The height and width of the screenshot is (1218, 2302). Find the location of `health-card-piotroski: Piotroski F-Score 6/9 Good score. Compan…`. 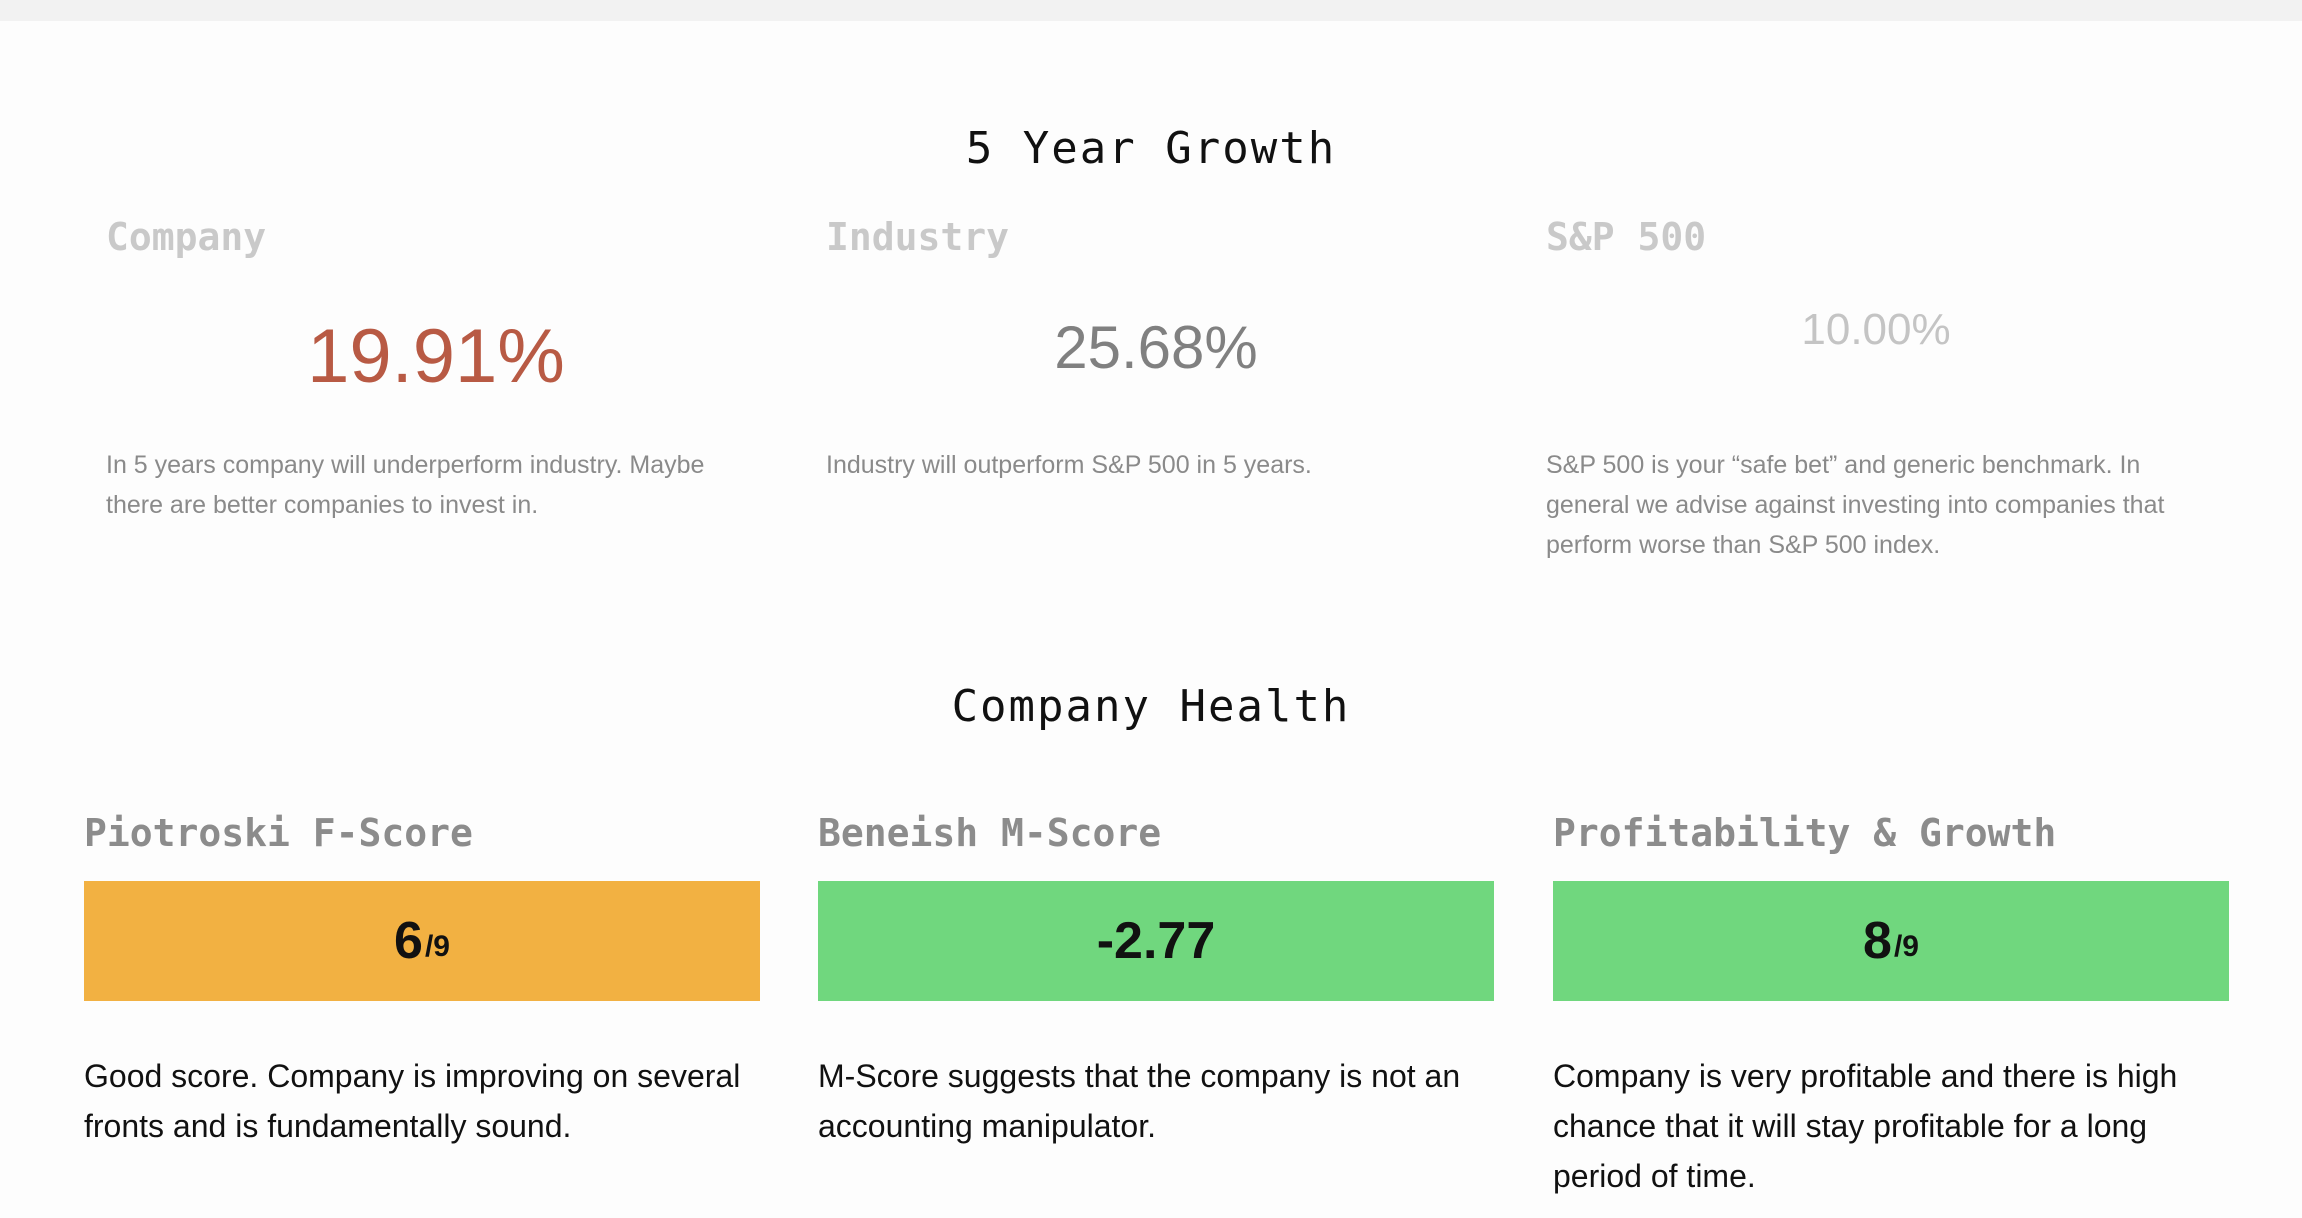

health-card-piotroski: Piotroski F-Score 6/9 Good score. Compan… is located at coordinates (422, 1007).